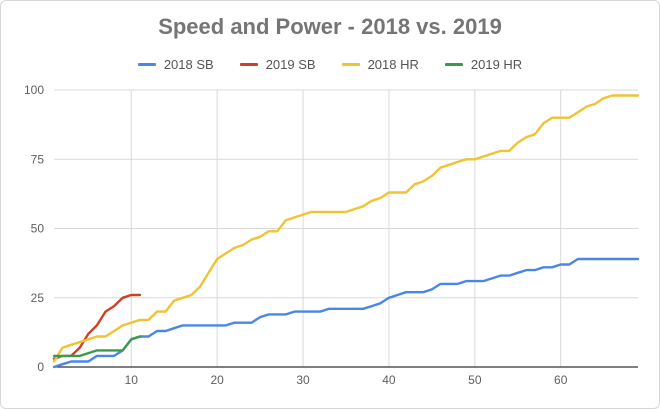 The width and height of the screenshot is (660, 409). Describe the element at coordinates (132, 380) in the screenshot. I see `x-tick-label: 10` at that location.